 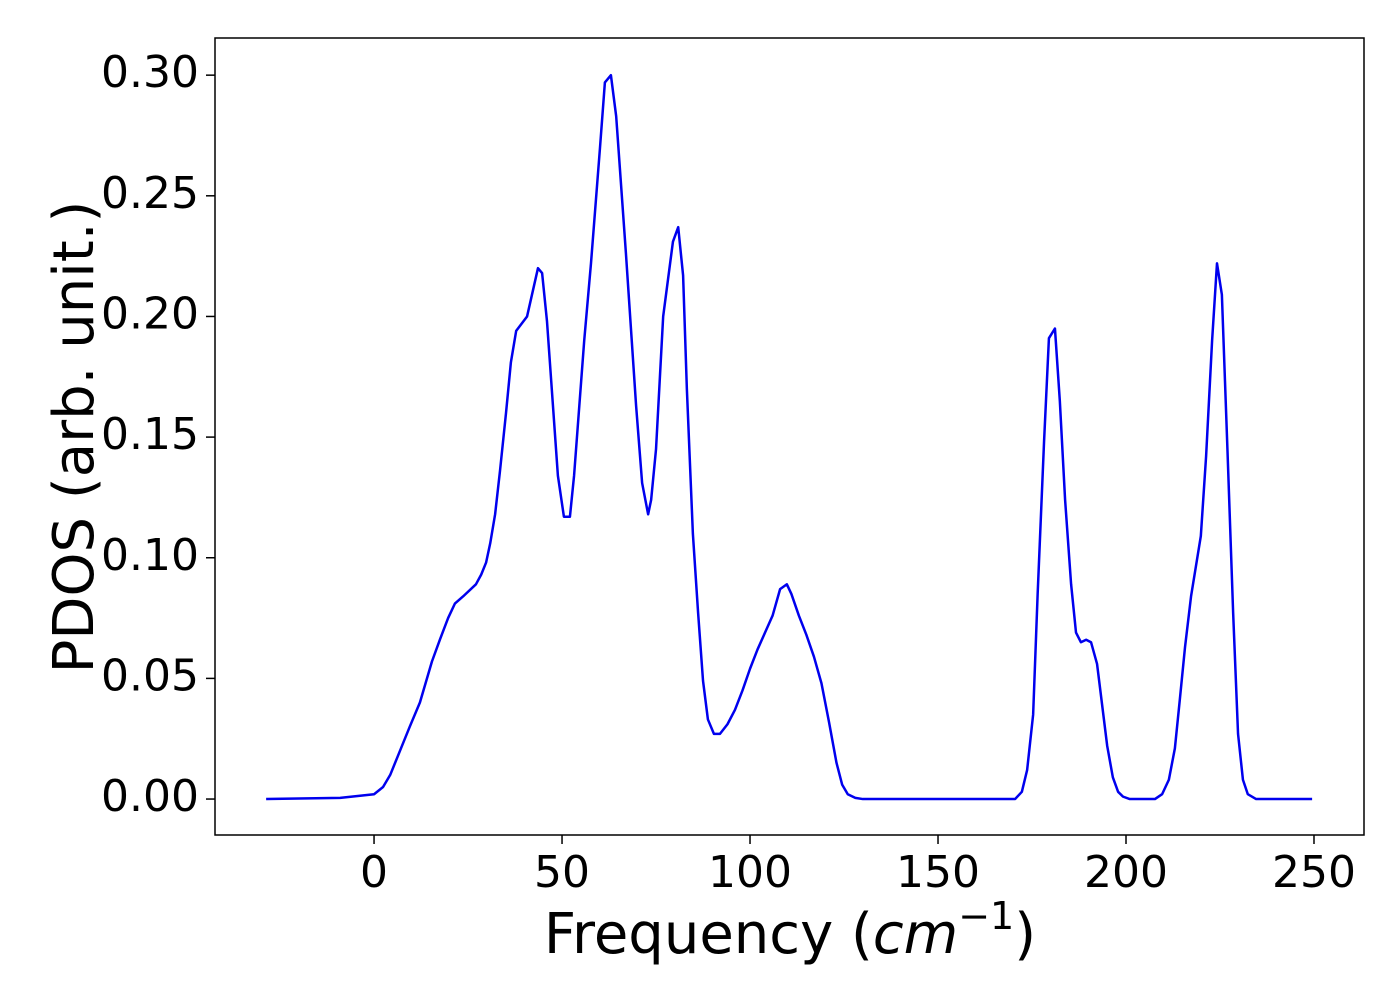 I want to click on y-tick-label: 0.10, so click(x=150, y=555).